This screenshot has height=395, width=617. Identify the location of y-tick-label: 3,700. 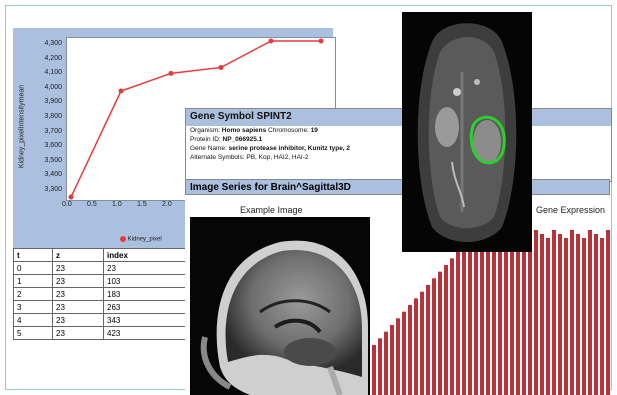
(53, 131).